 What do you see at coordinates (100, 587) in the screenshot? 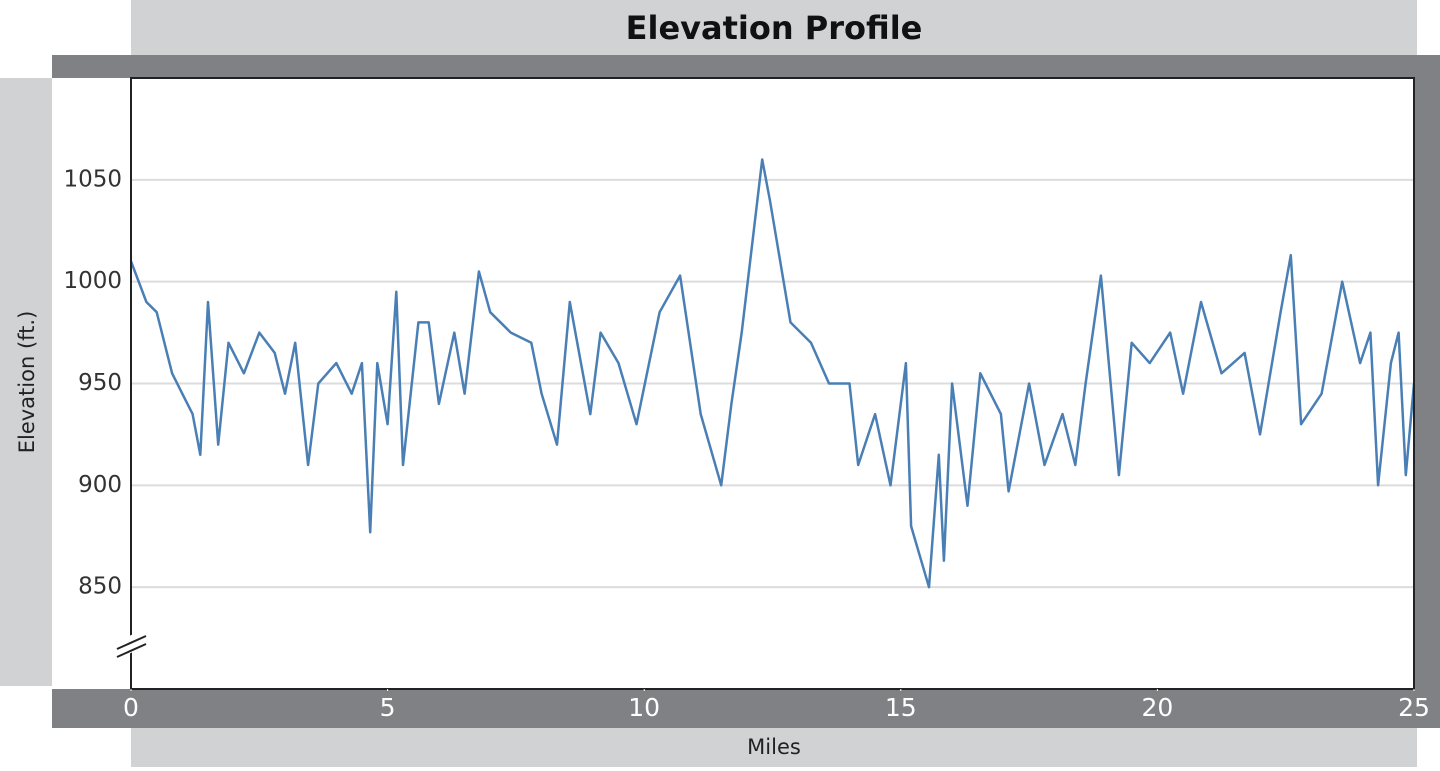
I see `y-tick-label: 850` at bounding box center [100, 587].